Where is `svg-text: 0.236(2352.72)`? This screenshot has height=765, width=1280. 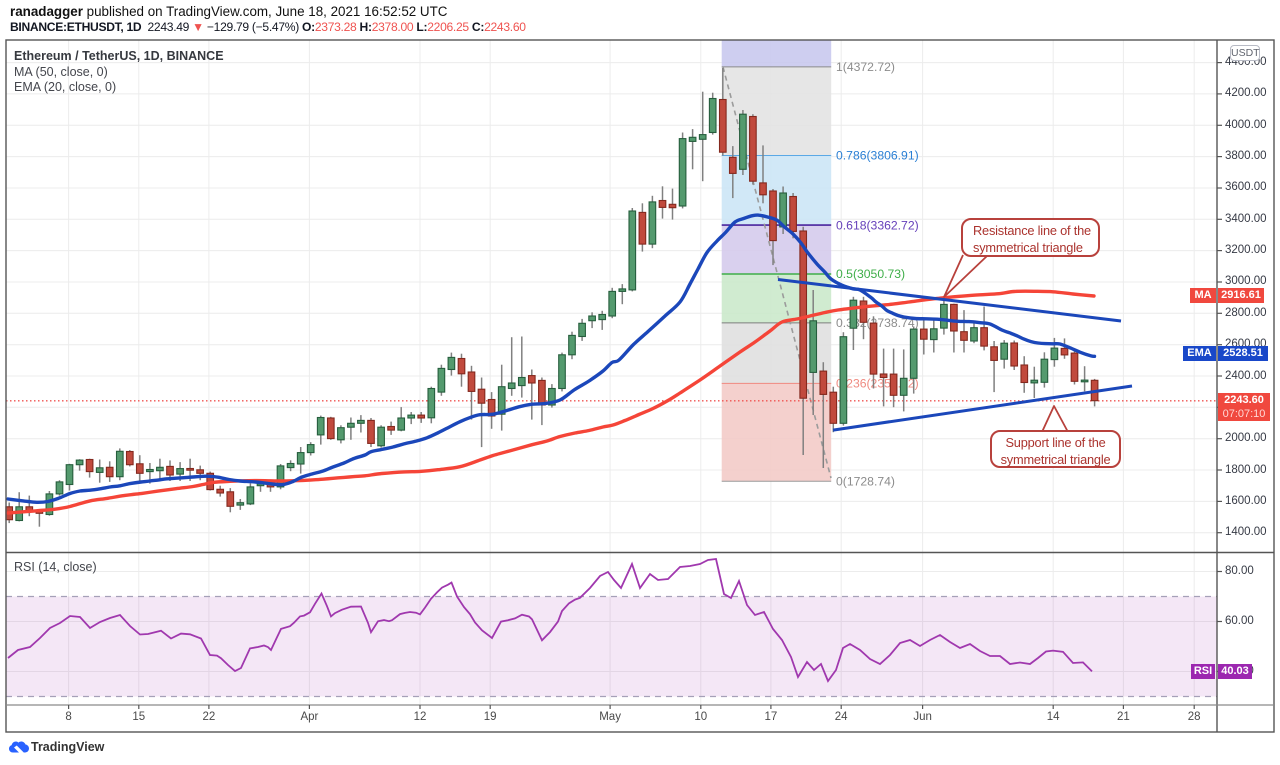
svg-text: 0.236(2352.72) is located at coordinates (877, 384).